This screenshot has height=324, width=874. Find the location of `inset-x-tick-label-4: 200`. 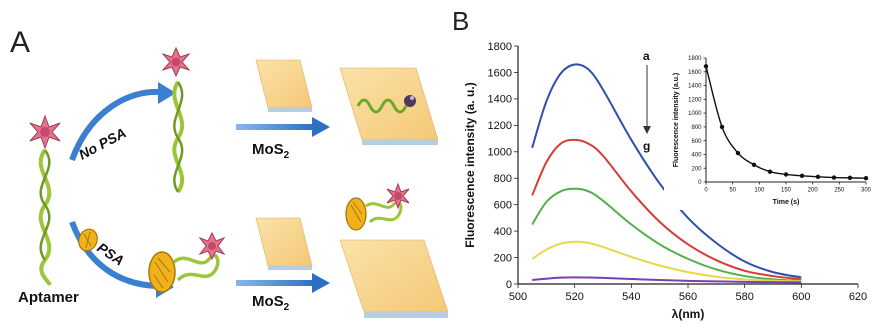

inset-x-tick-label-4: 200 is located at coordinates (813, 191).